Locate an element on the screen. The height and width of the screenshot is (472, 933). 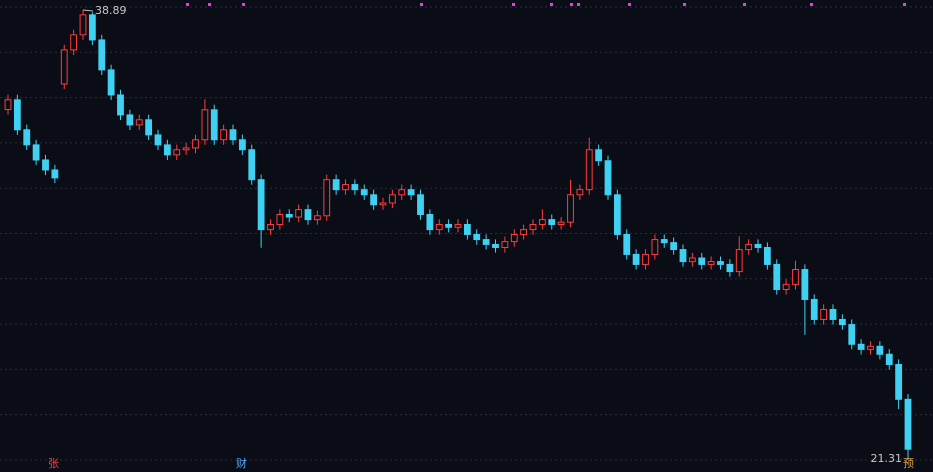
max-pointer is located at coordinates (88, 10).